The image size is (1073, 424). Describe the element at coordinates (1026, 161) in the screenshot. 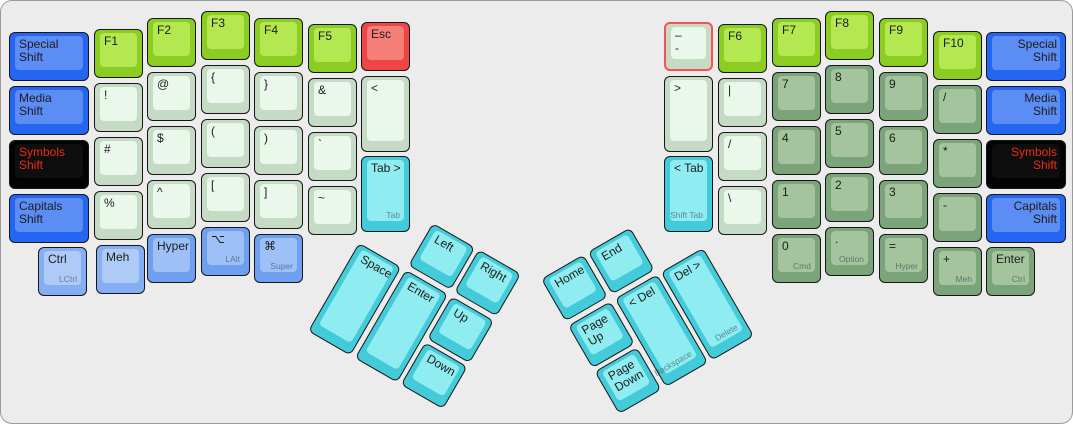

I see `keycap-top: Symbols Shift` at that location.